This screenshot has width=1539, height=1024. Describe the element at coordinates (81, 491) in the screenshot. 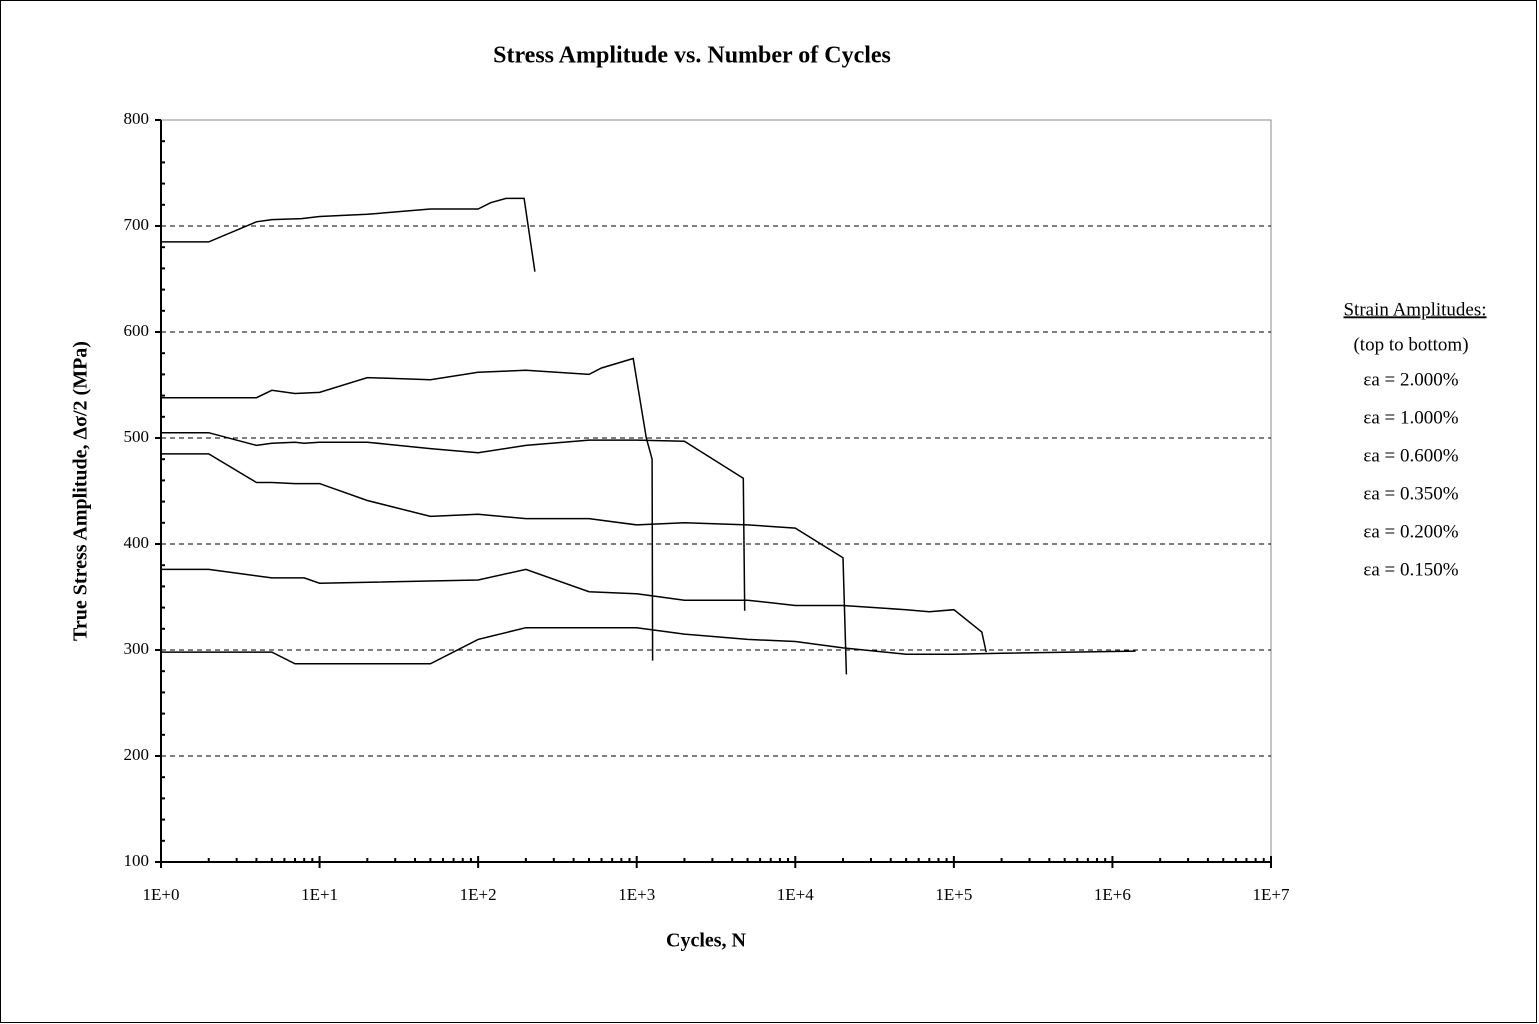

I see `y-axis-label: True Stress Amplitude, Δσ/2 (MPa)` at that location.